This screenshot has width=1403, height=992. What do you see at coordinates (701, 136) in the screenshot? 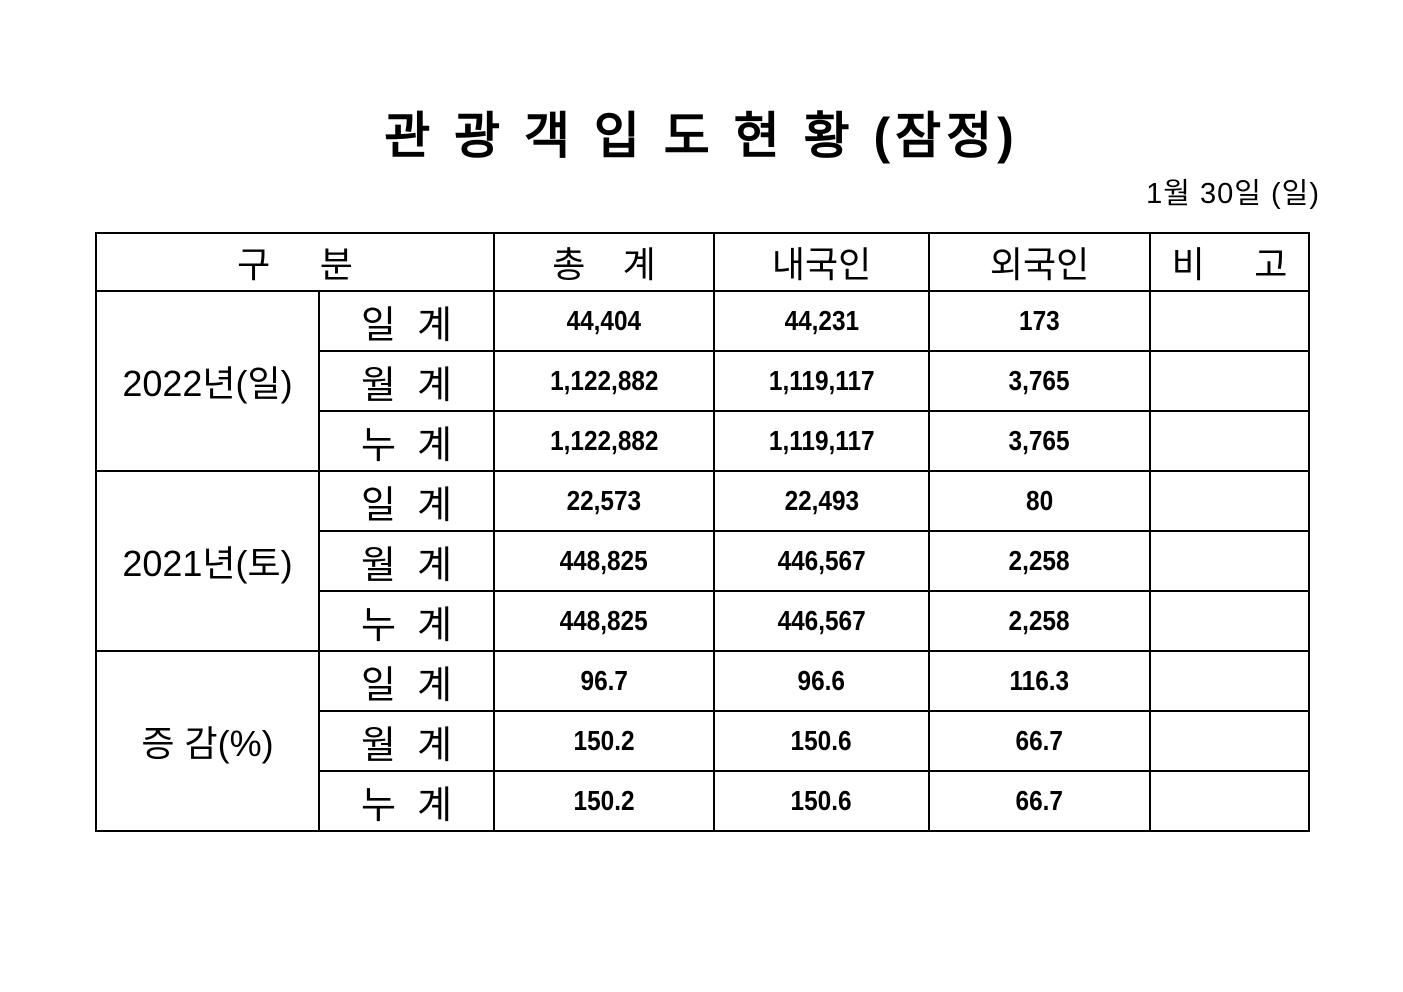
I see `page-title: 관 광 객 입 도 현 황 (잠정)` at bounding box center [701, 136].